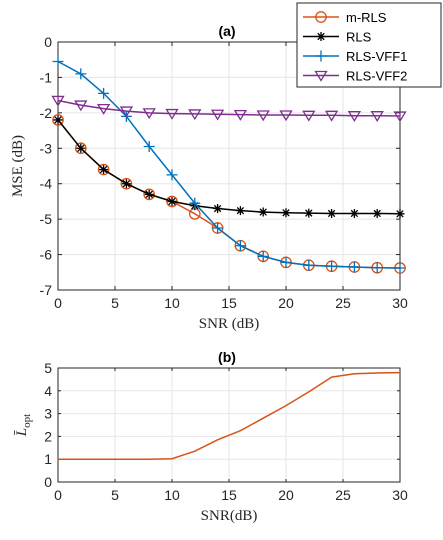 Image resolution: width=443 pixels, height=540 pixels. What do you see at coordinates (46, 184) in the screenshot?
I see `y-tick-label: -4` at bounding box center [46, 184].